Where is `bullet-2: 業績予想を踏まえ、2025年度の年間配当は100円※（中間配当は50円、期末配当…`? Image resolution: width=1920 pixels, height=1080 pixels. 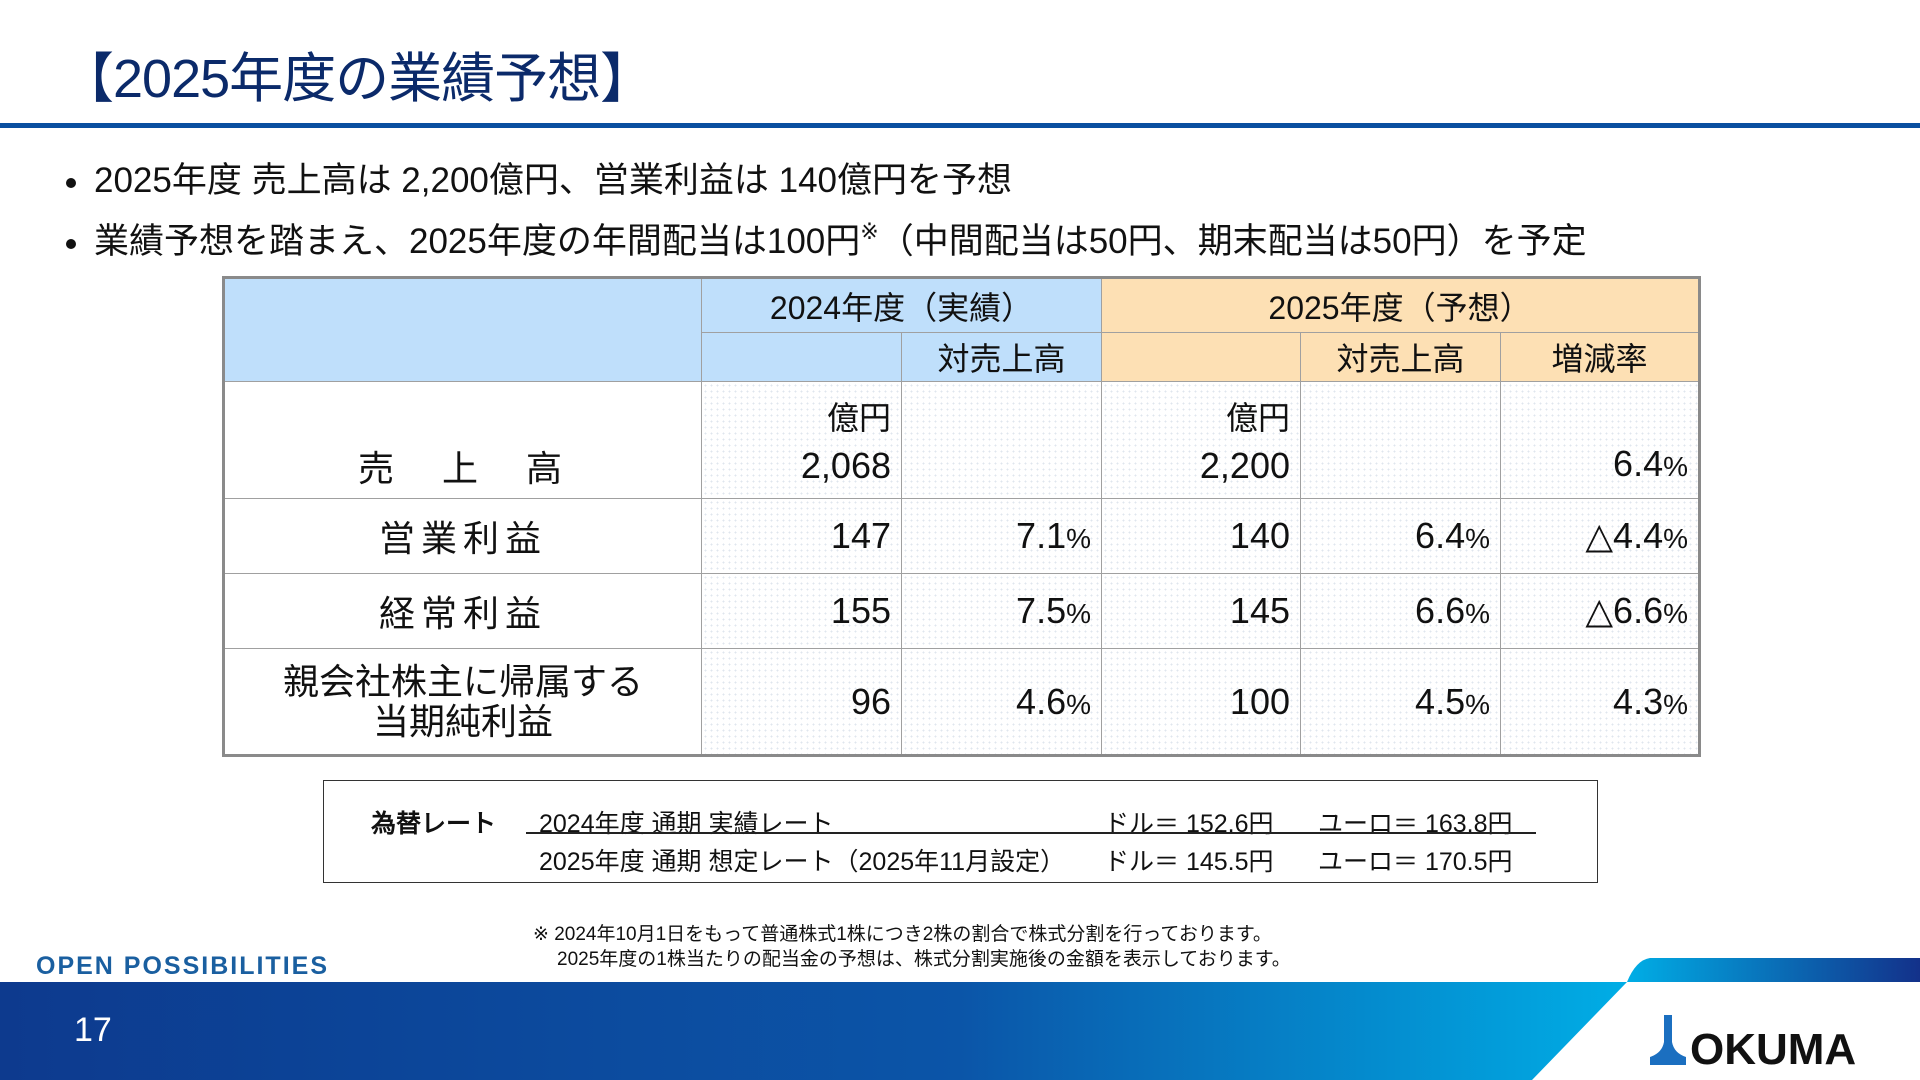 bullet-2: 業績予想を踏まえ、2025年度の年間配当は100円※（中間配当は50円、期末配当… is located at coordinates (826, 238).